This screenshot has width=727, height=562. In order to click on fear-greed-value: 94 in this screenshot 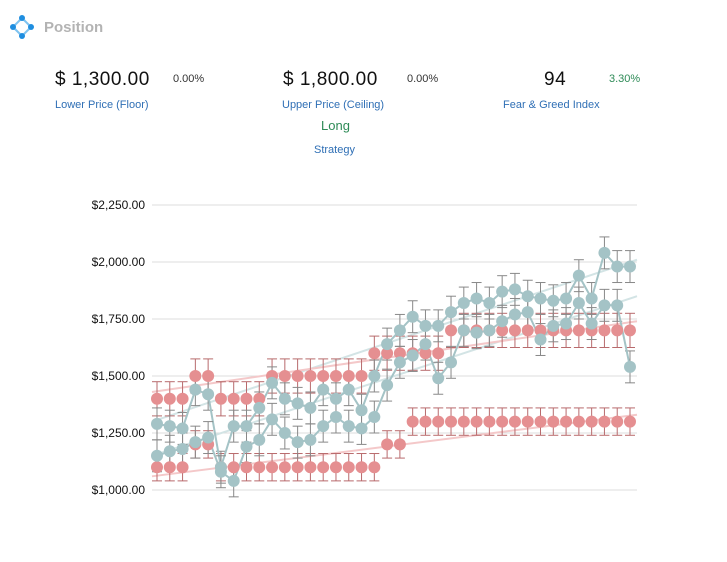, I will do `click(555, 79)`.